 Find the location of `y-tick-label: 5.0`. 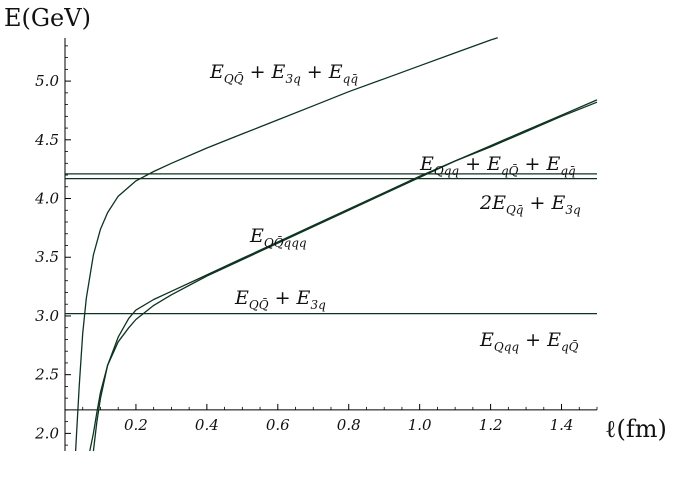

y-tick-label: 5.0 is located at coordinates (47, 81).